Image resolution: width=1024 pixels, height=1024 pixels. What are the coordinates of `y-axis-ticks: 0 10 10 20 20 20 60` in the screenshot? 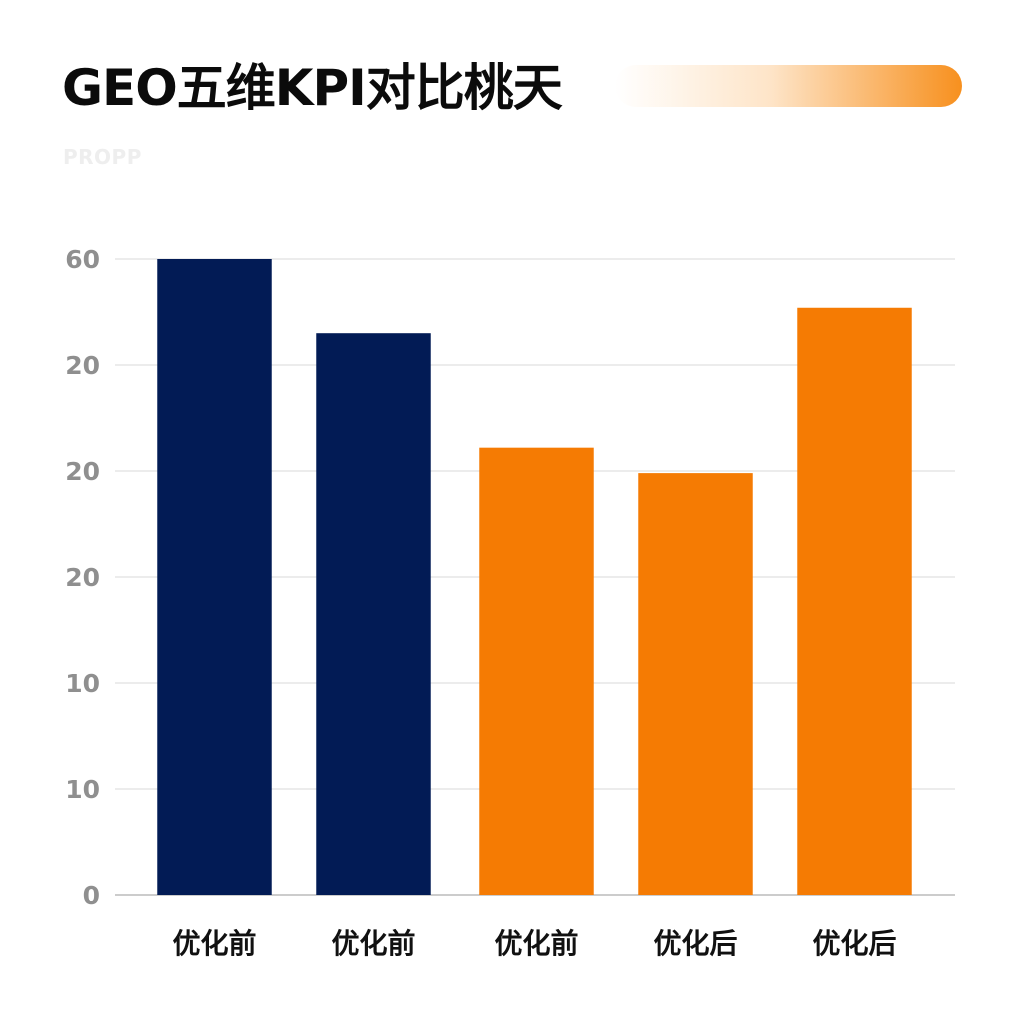 It's located at (82, 577).